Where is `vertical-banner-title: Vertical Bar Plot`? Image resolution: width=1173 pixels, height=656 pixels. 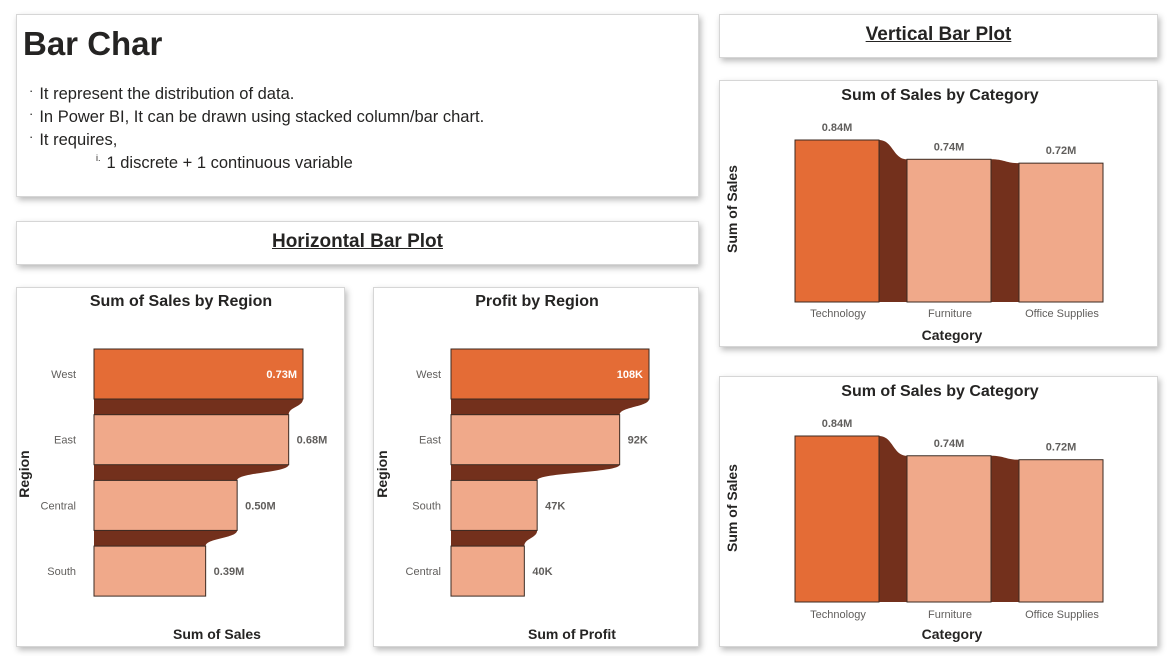 vertical-banner-title: Vertical Bar Plot is located at coordinates (938, 34).